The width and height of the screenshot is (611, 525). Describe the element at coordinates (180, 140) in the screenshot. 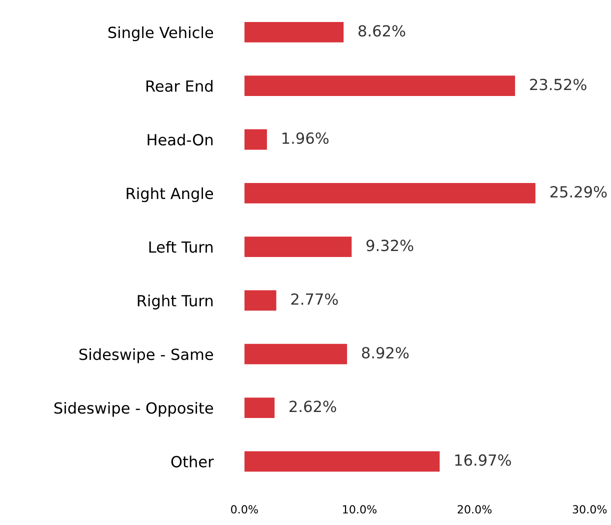

I see `y-tick-label: Head-On` at that location.